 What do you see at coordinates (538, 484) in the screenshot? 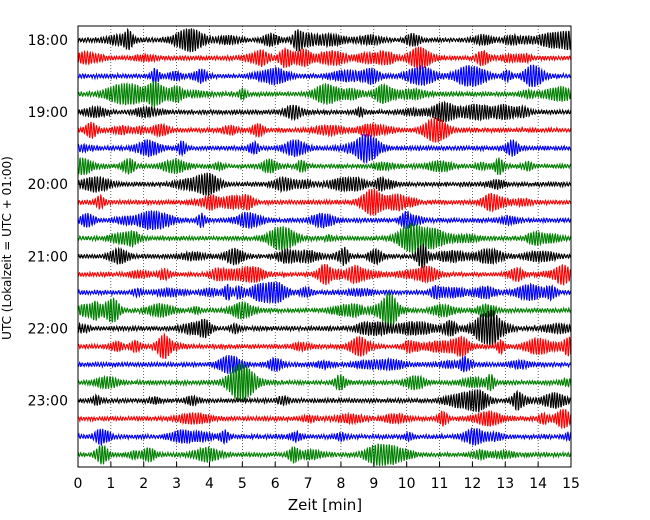
I see `x-tick-label: 14` at bounding box center [538, 484].